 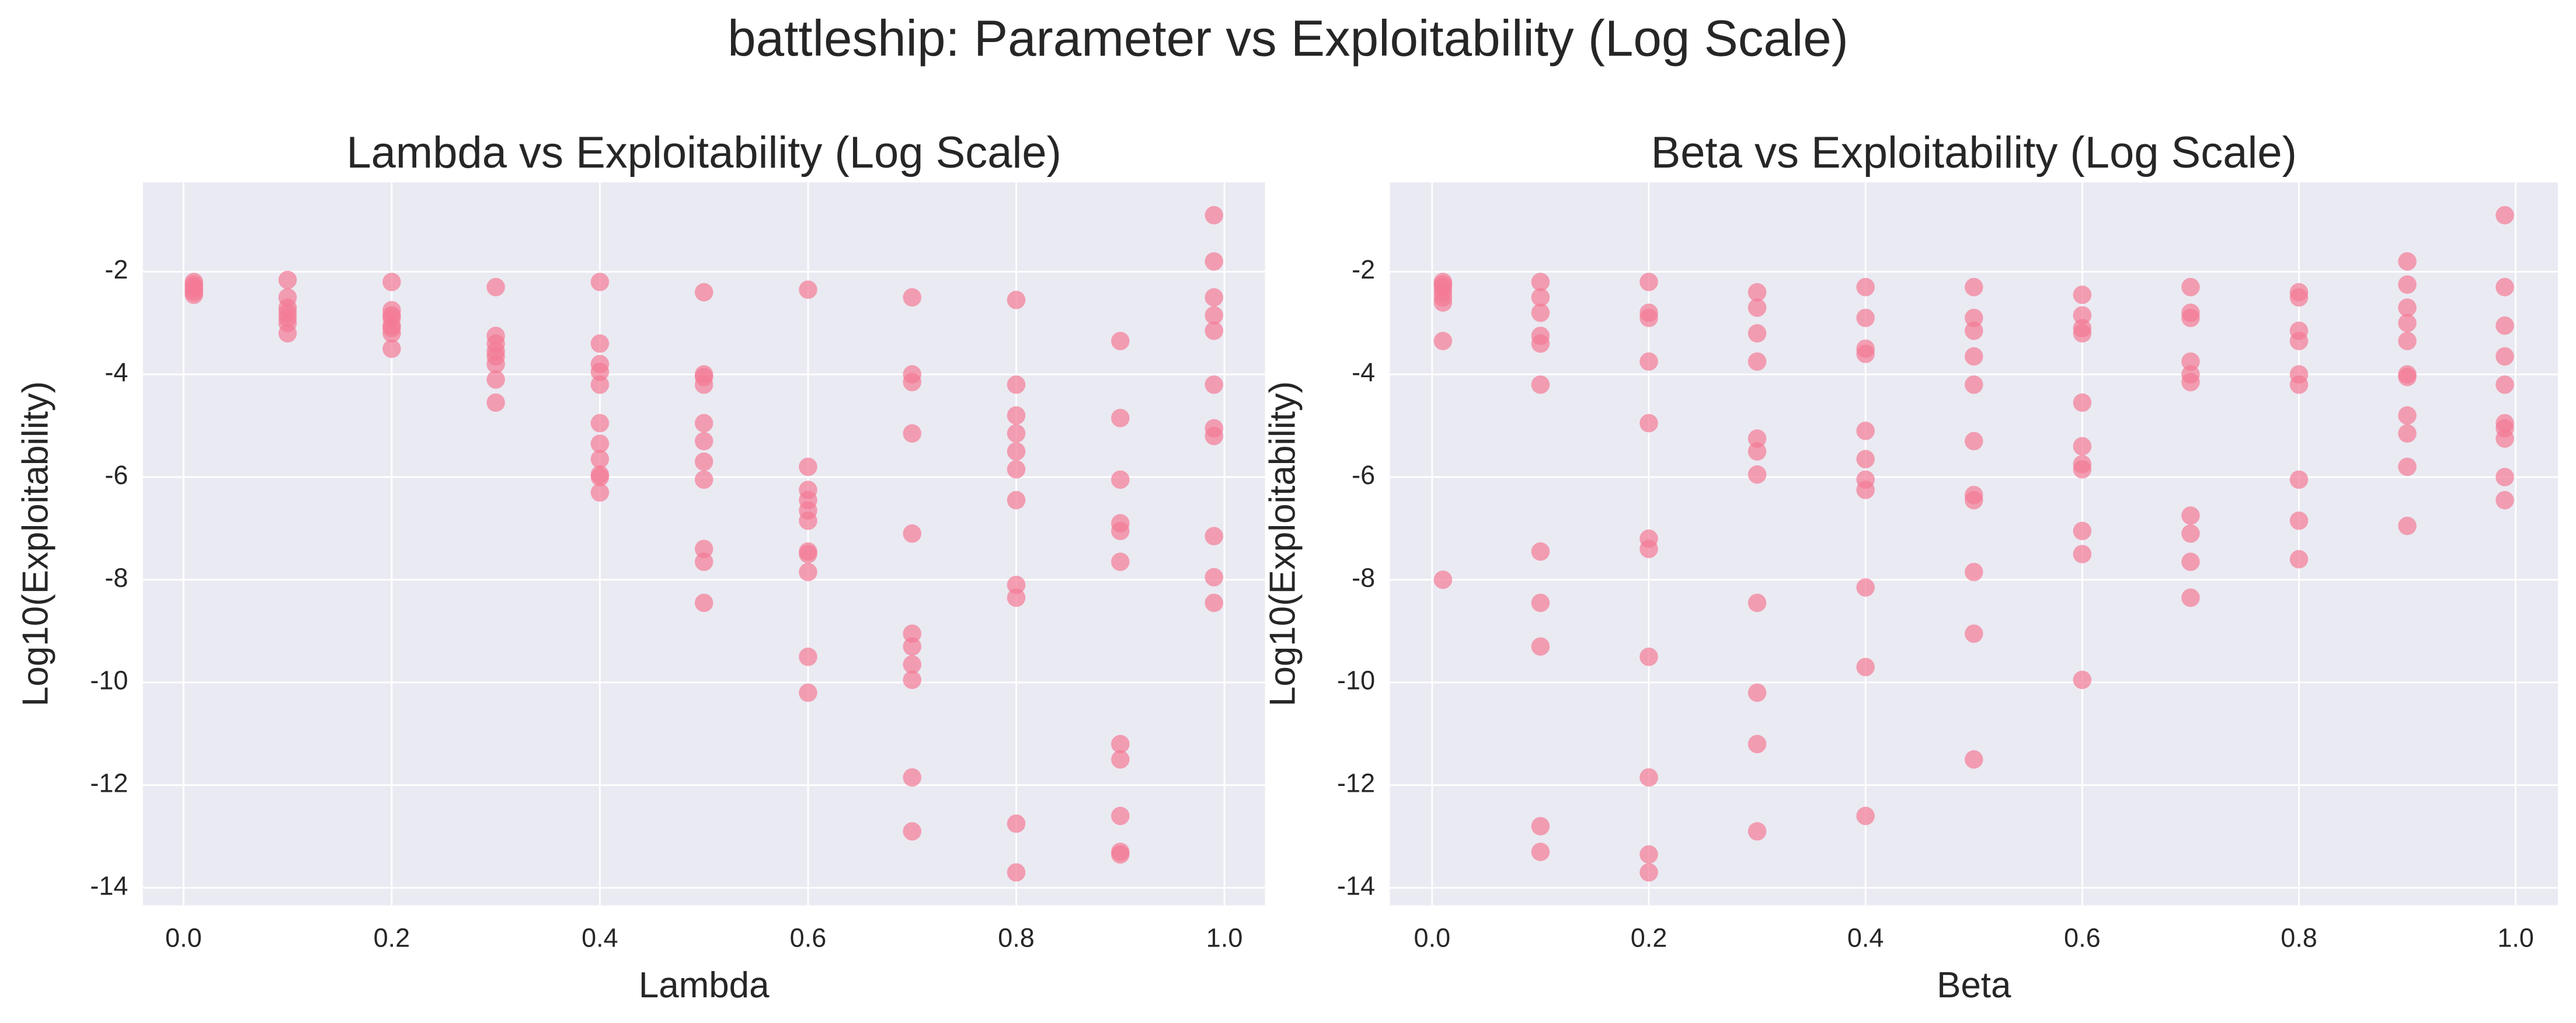 I want to click on x-axis-label: Lambda, so click(x=704, y=985).